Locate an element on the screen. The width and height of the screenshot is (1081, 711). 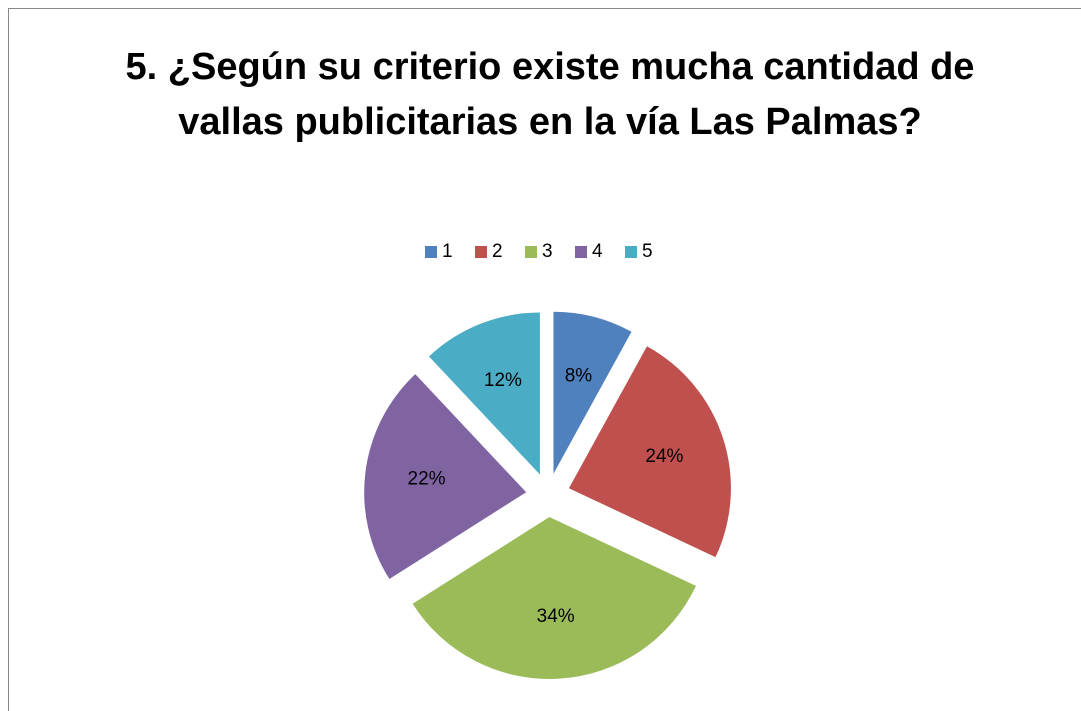
data-label: 34% is located at coordinates (556, 616).